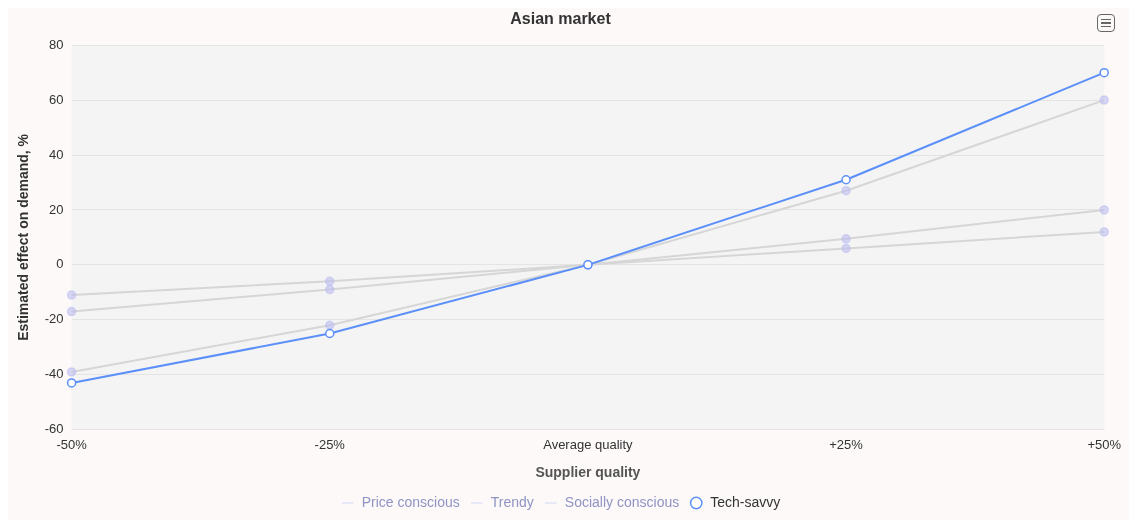 The image size is (1137, 528). What do you see at coordinates (1104, 444) in the screenshot?
I see `x-tick-label: +50%` at bounding box center [1104, 444].